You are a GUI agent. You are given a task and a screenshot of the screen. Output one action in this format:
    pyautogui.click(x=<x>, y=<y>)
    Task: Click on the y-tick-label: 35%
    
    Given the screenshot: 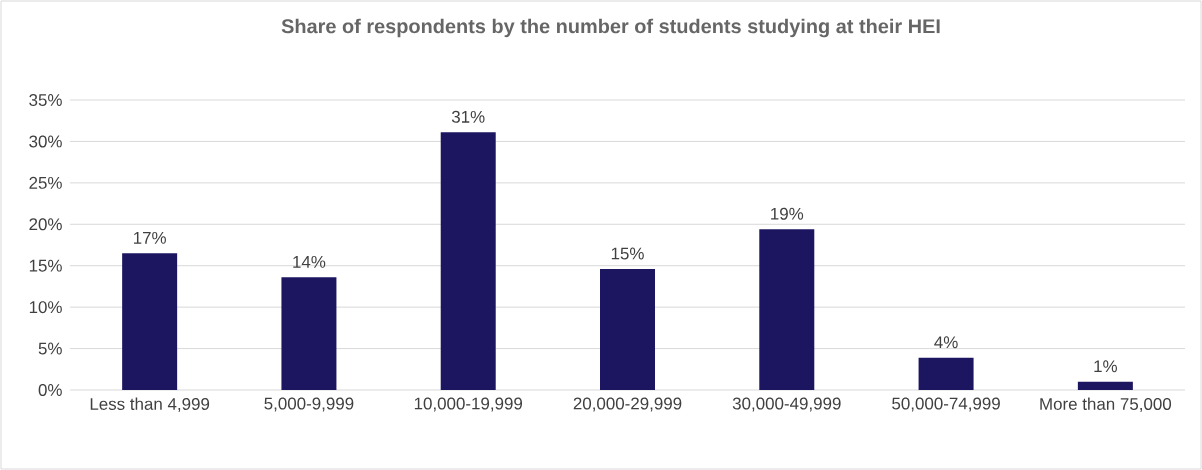 What is the action you would take?
    pyautogui.click(x=45, y=100)
    